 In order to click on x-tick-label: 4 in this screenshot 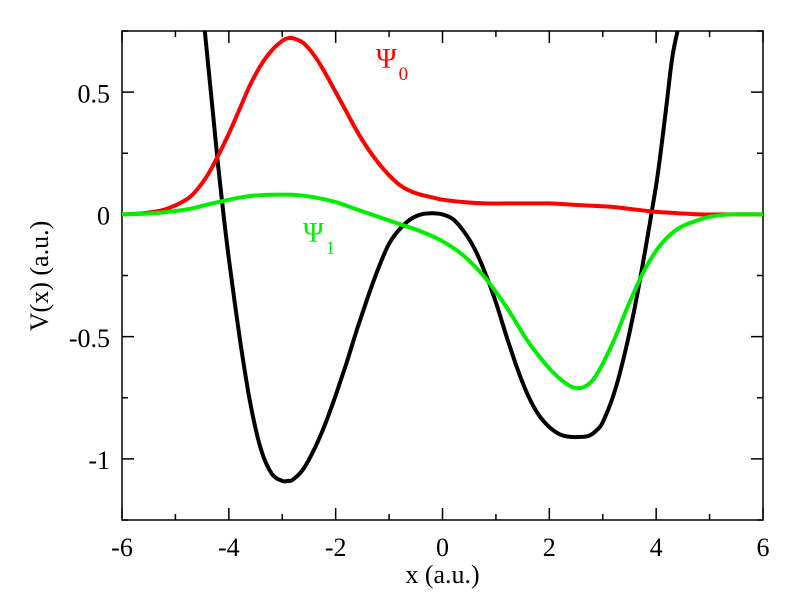, I will do `click(656, 547)`.